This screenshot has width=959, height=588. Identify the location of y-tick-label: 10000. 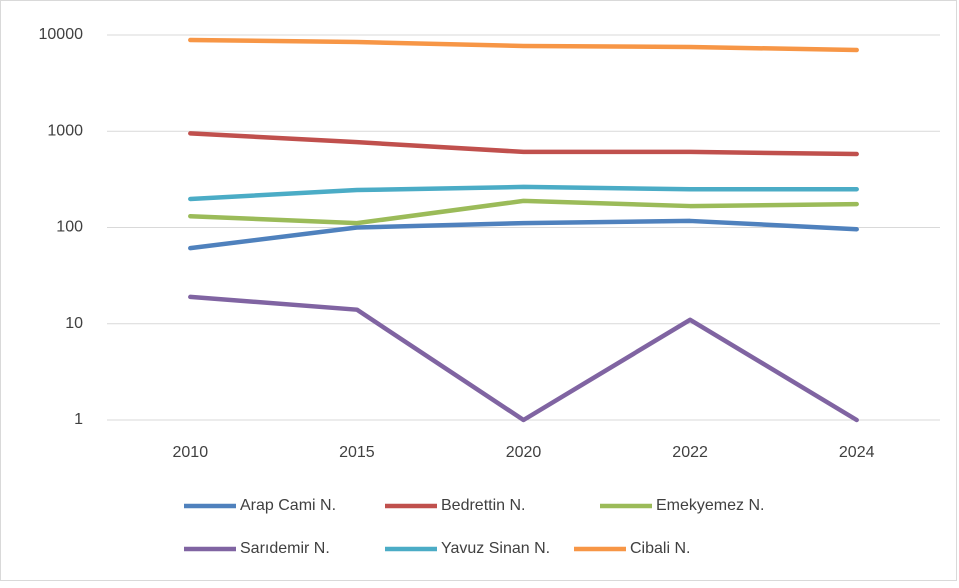
(61, 34).